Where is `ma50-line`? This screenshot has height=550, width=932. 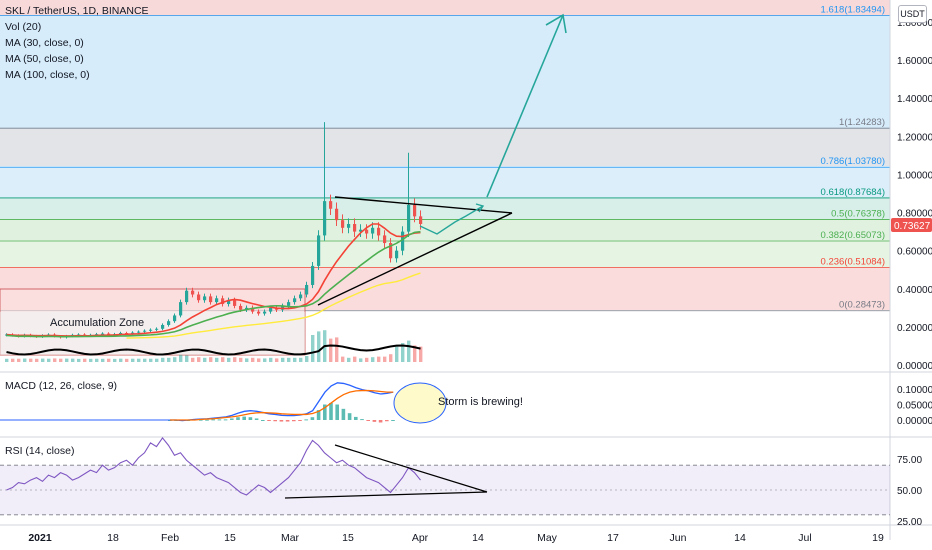
ma50-line is located at coordinates (213, 284).